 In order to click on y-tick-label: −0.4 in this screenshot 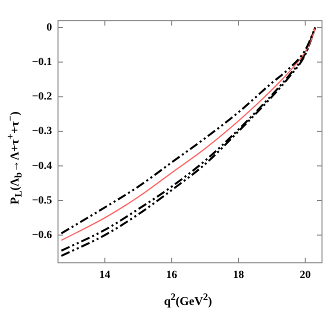, I will do `click(42, 166)`.